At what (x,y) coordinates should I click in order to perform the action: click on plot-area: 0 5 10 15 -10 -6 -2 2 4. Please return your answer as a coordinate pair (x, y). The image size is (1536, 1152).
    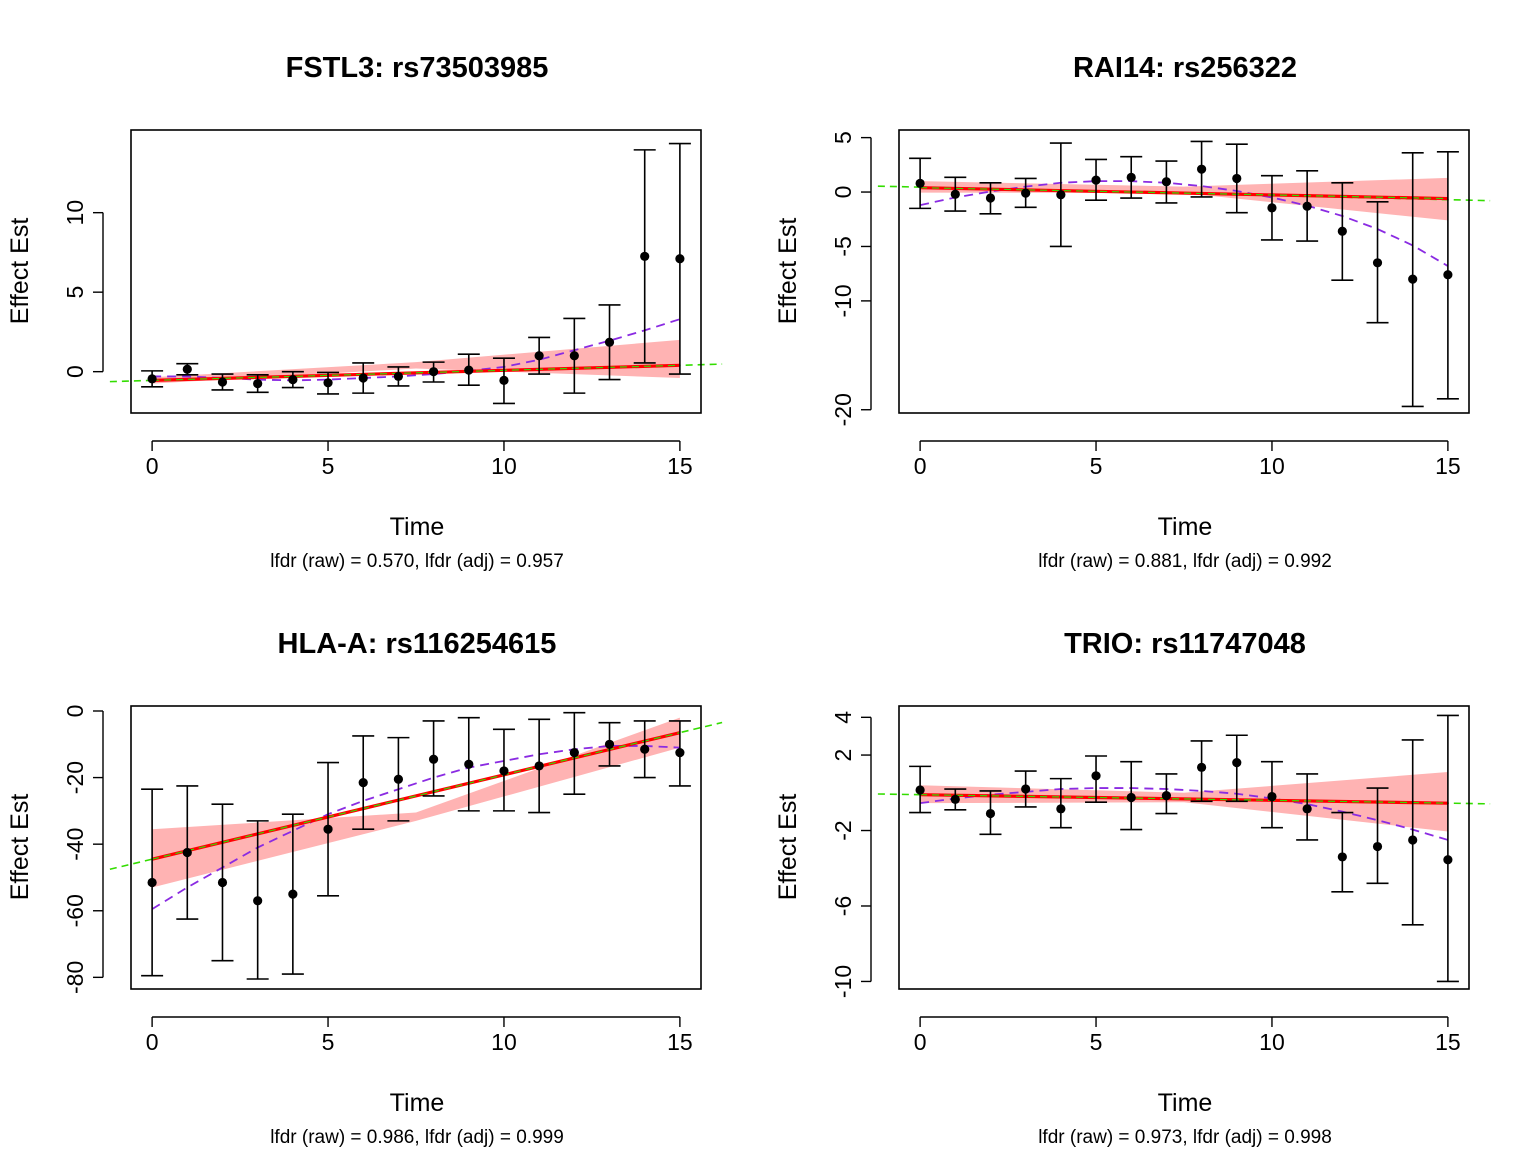
    Looking at the image, I should click on (1160, 880).